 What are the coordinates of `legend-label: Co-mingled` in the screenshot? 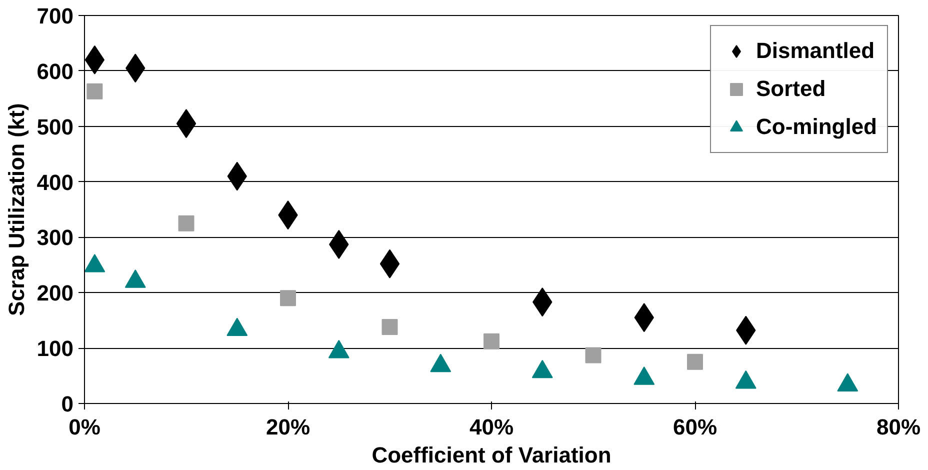 It's located at (816, 127).